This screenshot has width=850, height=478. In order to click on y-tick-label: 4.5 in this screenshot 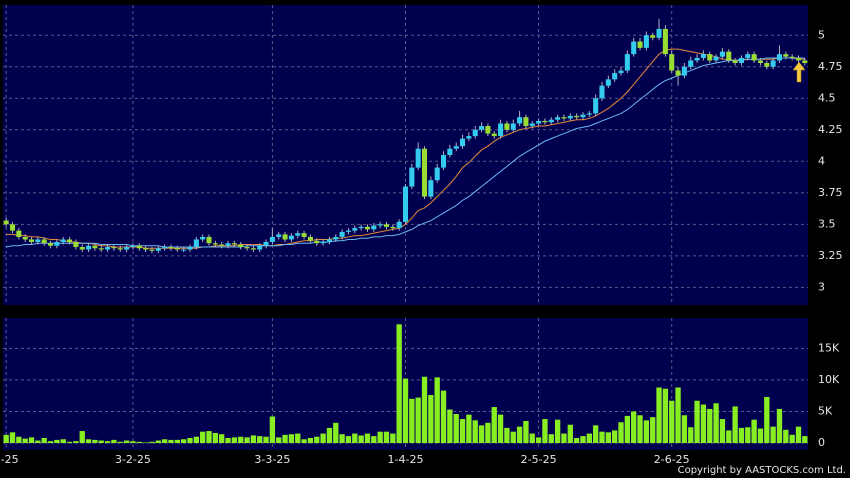, I will do `click(827, 97)`.